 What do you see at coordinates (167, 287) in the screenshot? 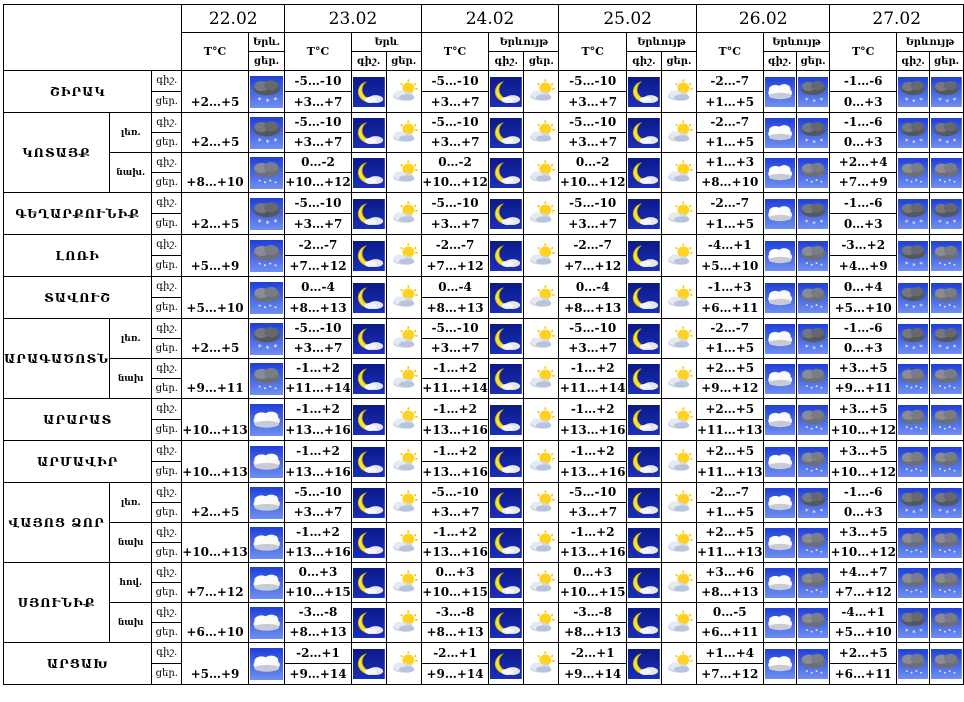
I see `night-label: գիշ.` at bounding box center [167, 287].